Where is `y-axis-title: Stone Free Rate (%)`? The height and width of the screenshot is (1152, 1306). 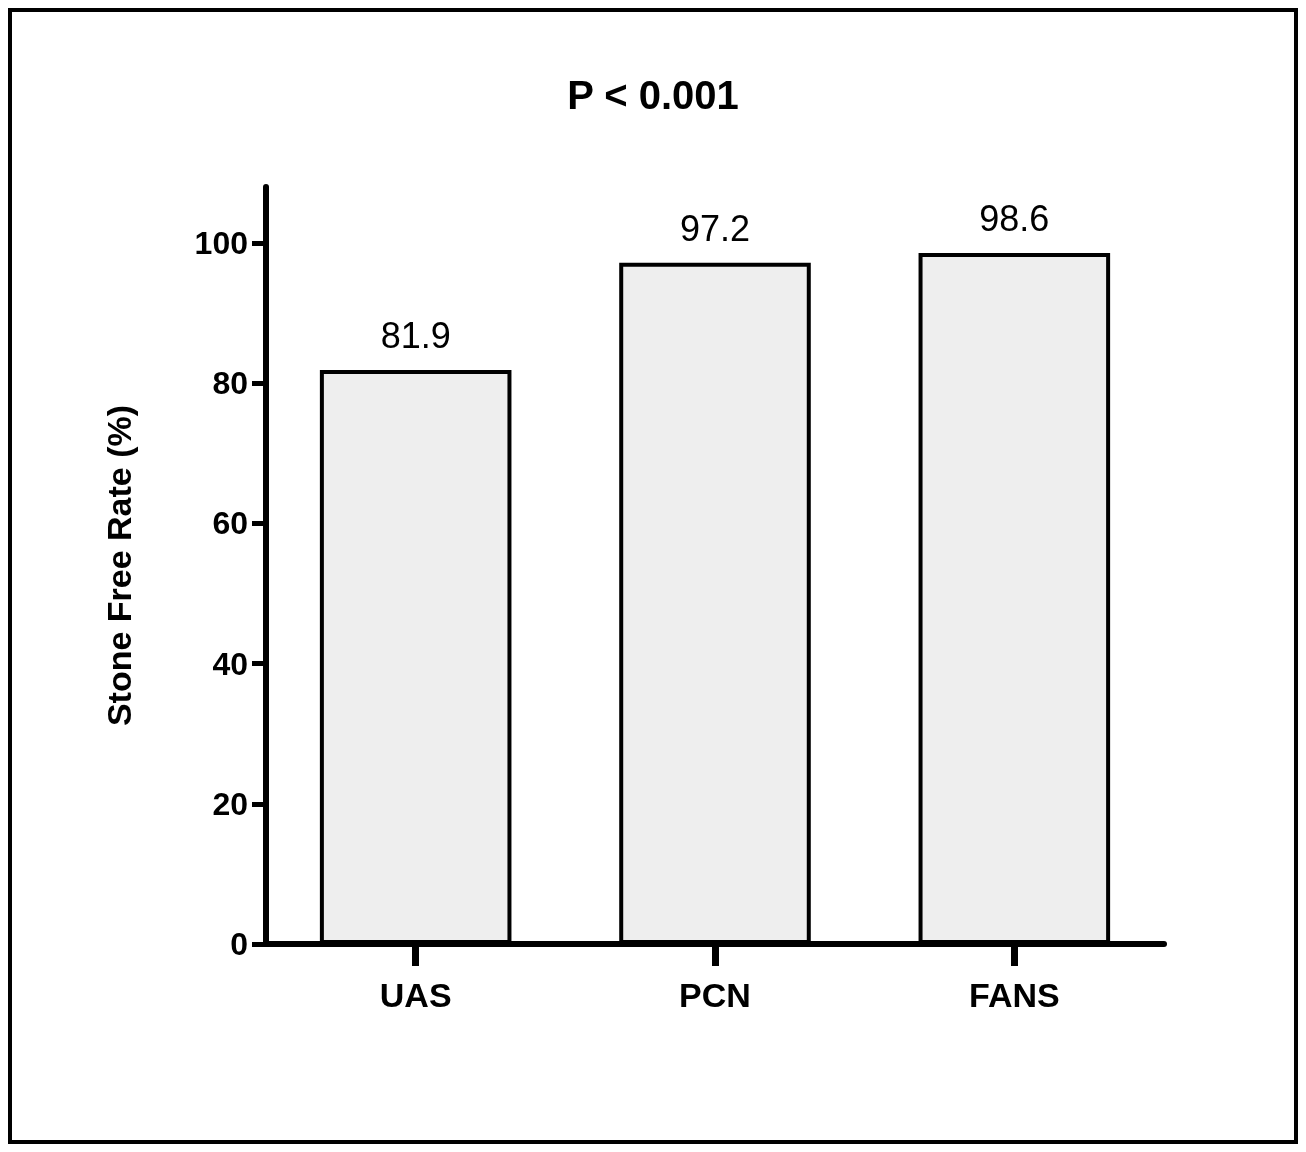
y-axis-title: Stone Free Rate (%) is located at coordinates (119, 565).